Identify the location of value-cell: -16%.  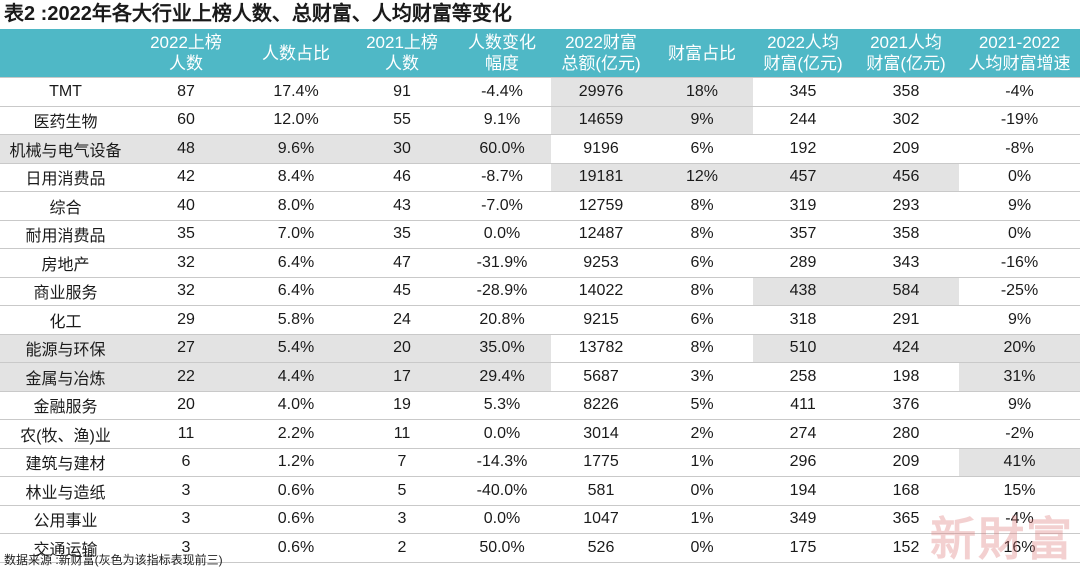
(1019, 263).